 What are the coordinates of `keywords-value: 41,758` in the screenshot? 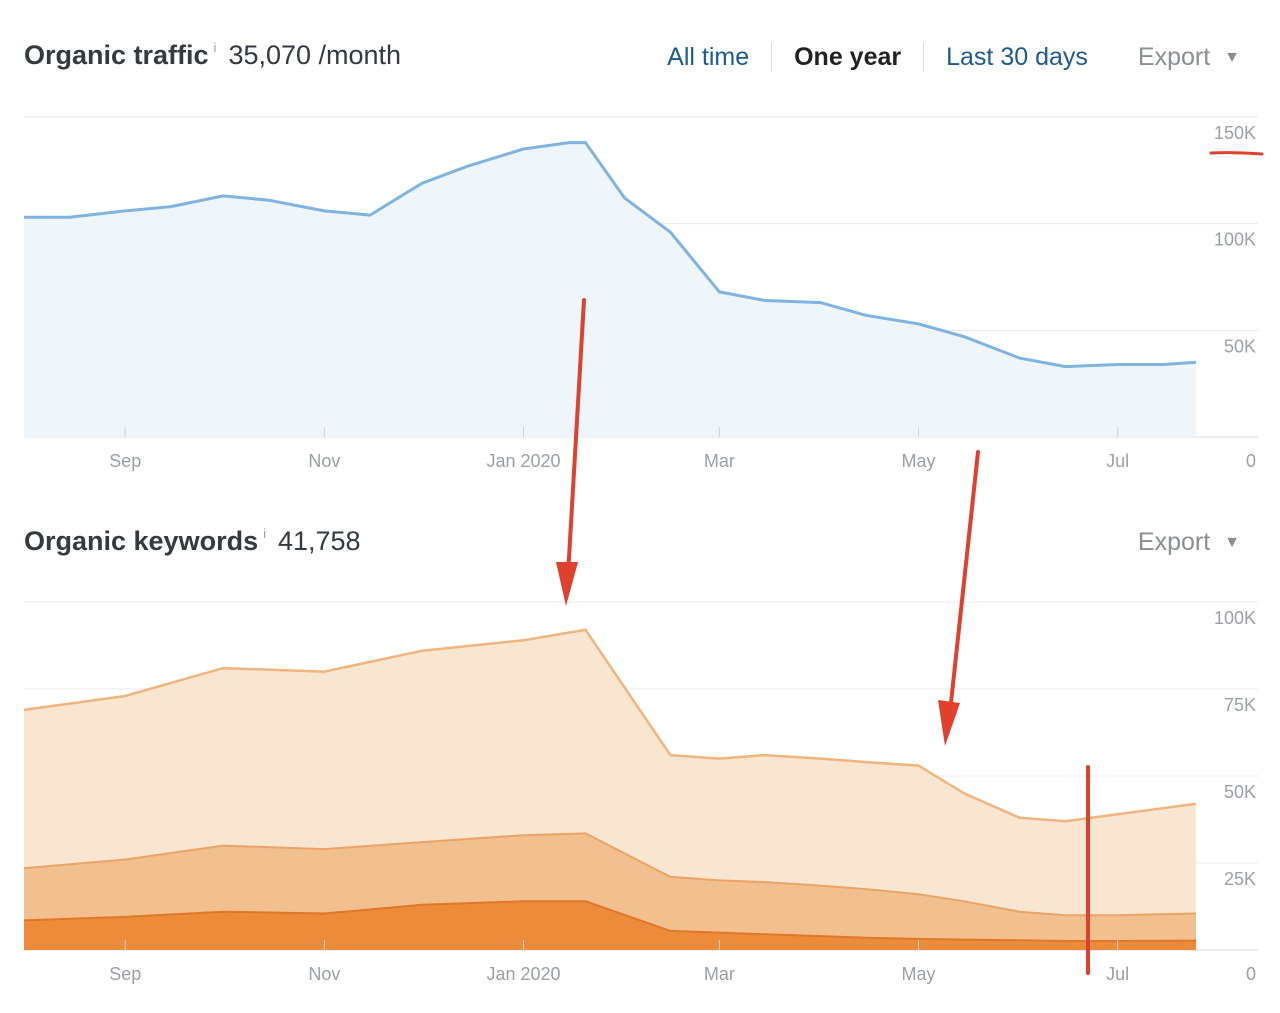 It's located at (319, 541).